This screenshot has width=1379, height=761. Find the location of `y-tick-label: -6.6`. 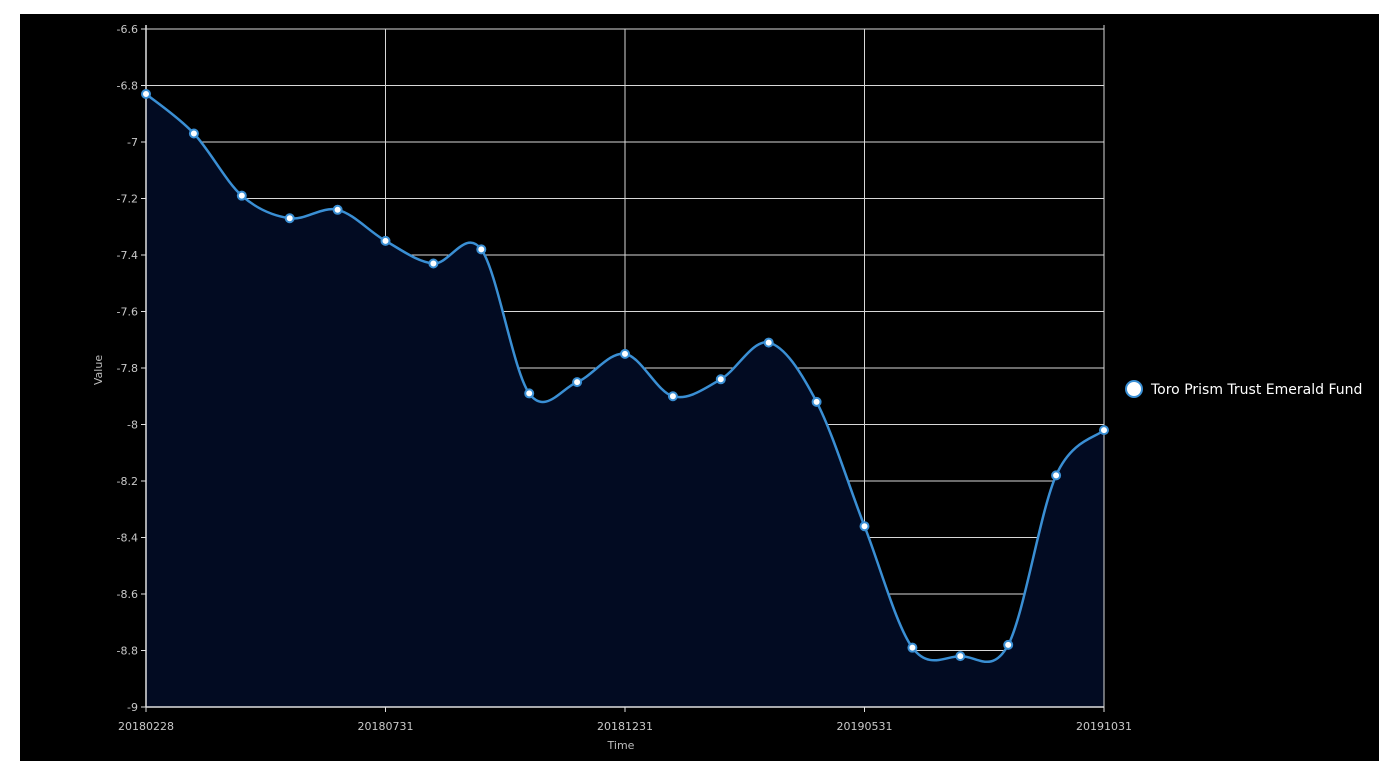

y-tick-label: -6.6 is located at coordinates (127, 29).